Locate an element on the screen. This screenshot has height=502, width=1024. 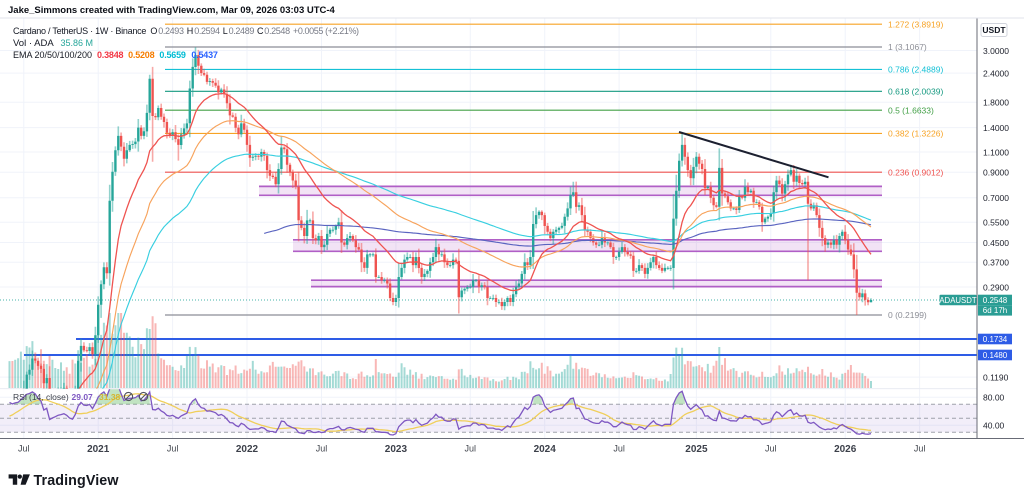
svg-text: 0.5500 is located at coordinates (996, 223).